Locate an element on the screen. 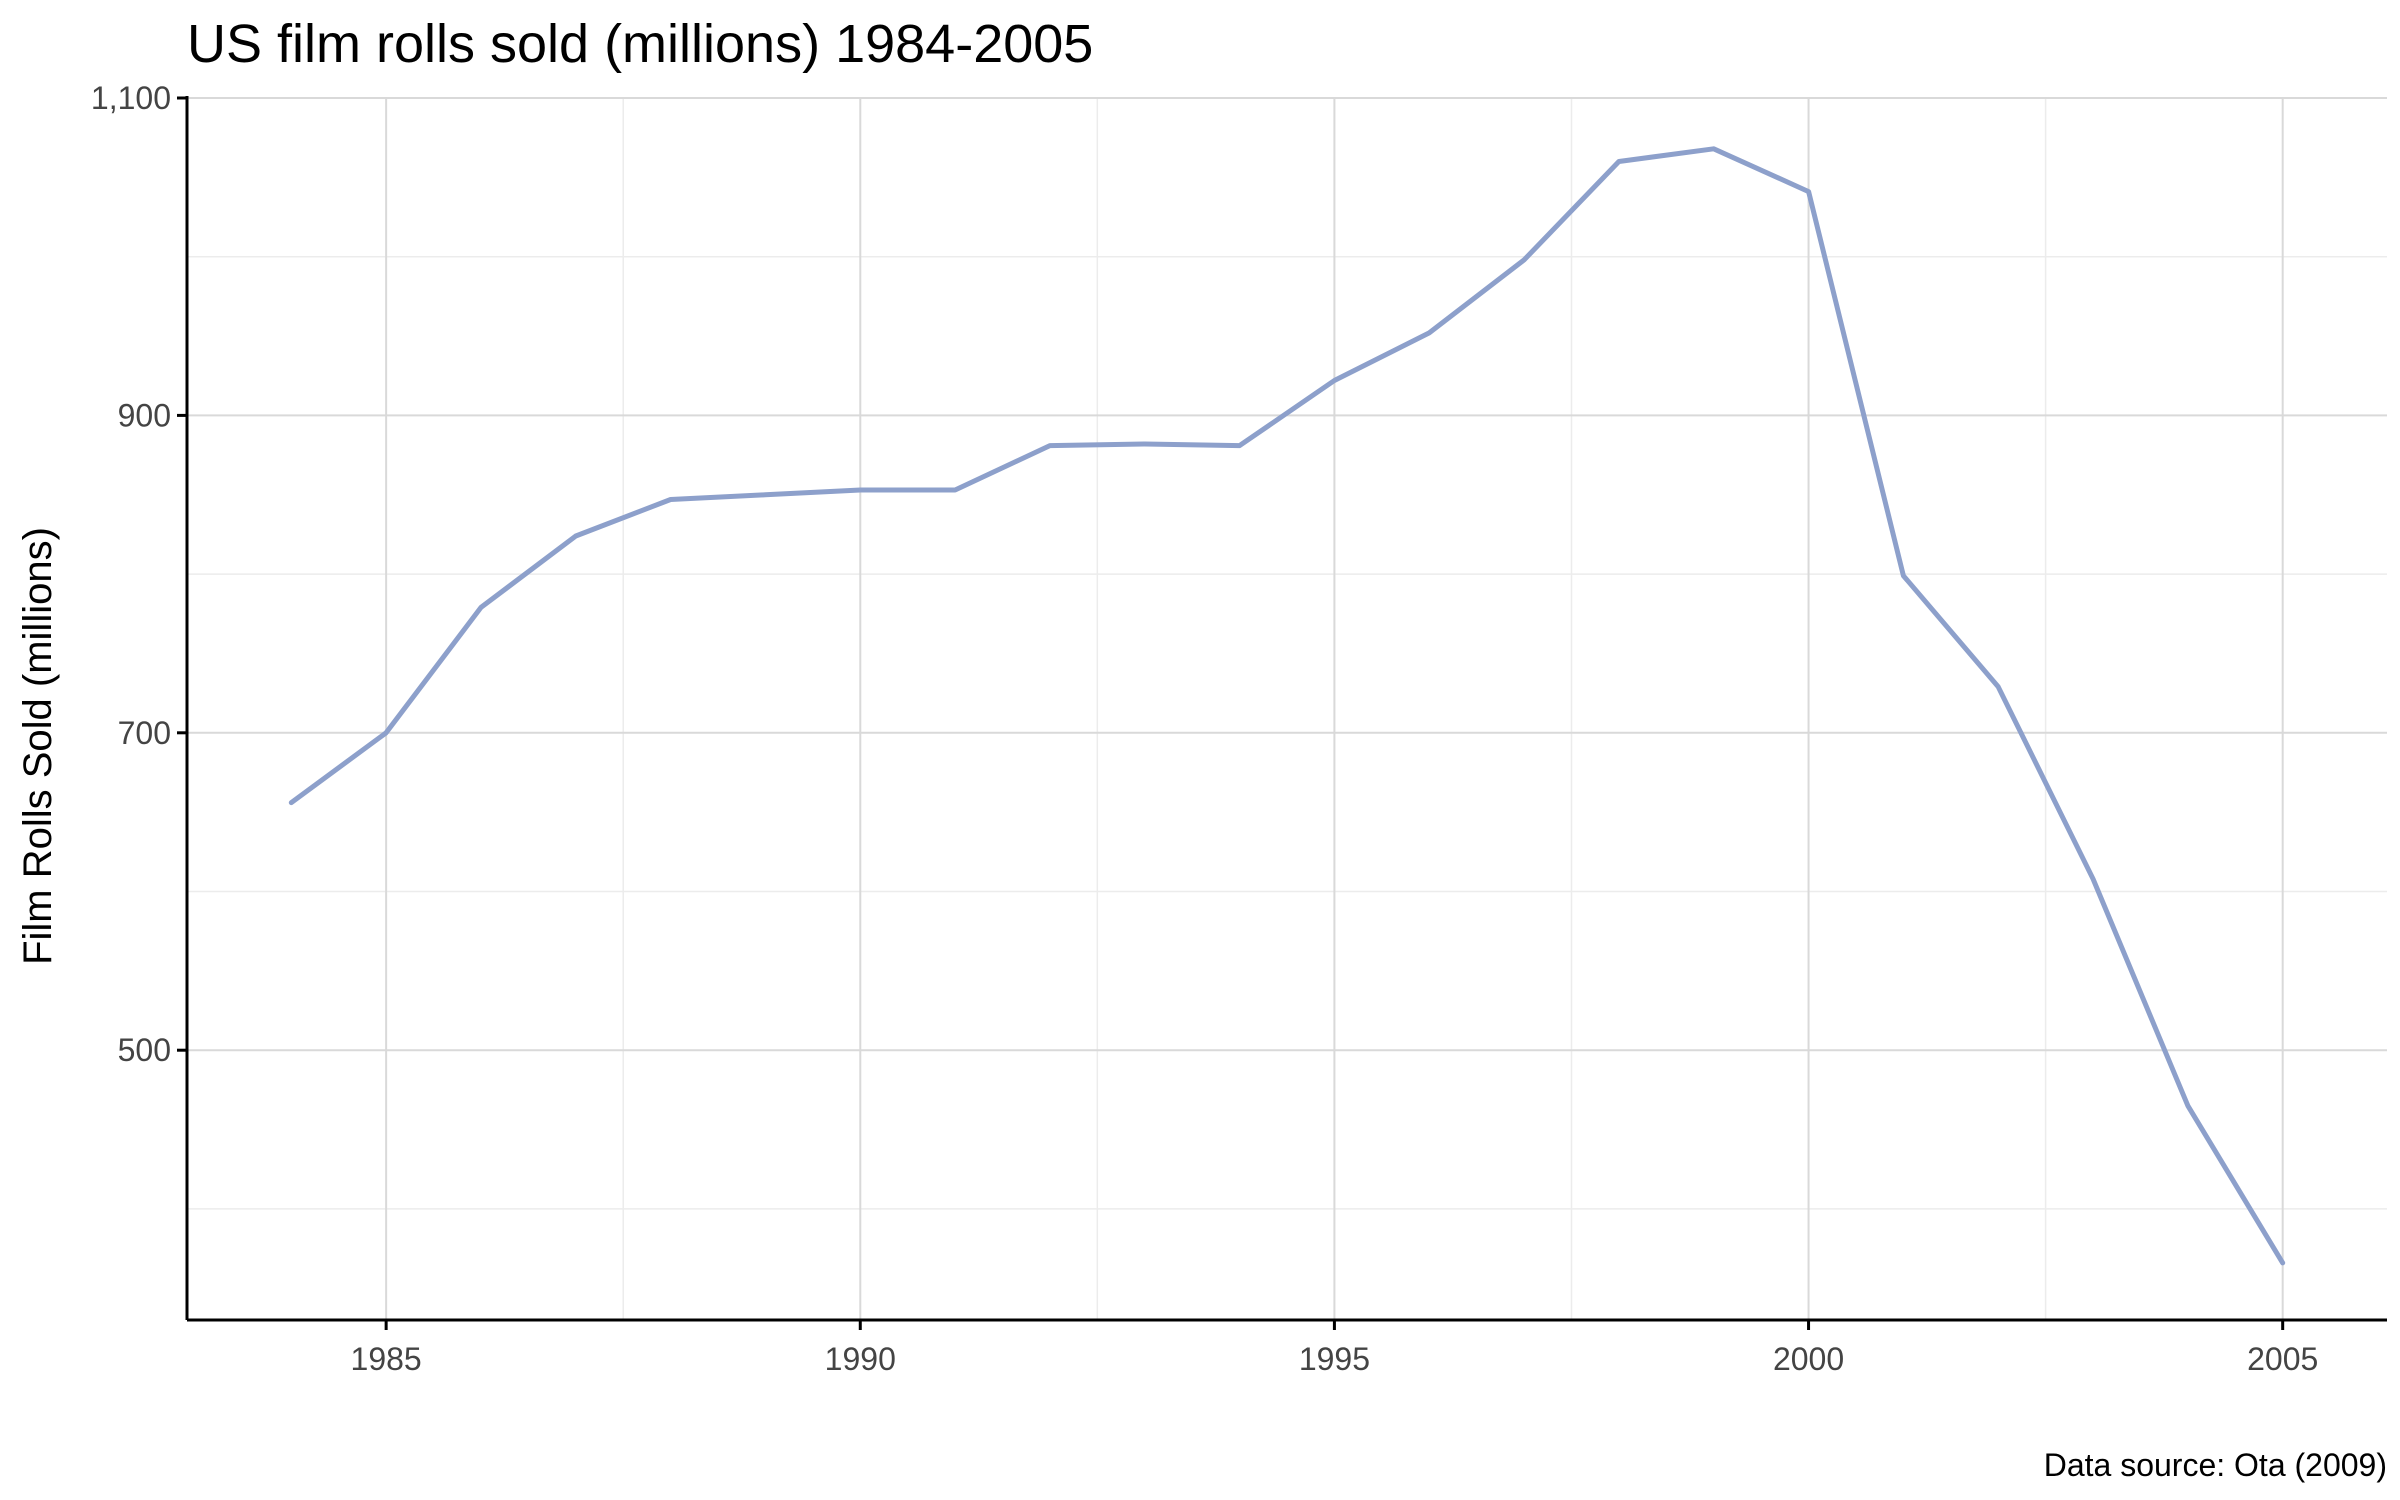 Image resolution: width=2400 pixels, height=1500 pixels. x-tick-label: 1995 is located at coordinates (1334, 1359).